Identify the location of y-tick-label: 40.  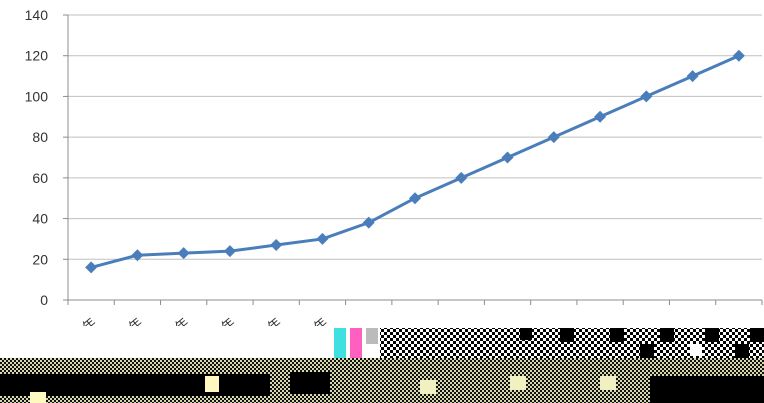
(40, 219).